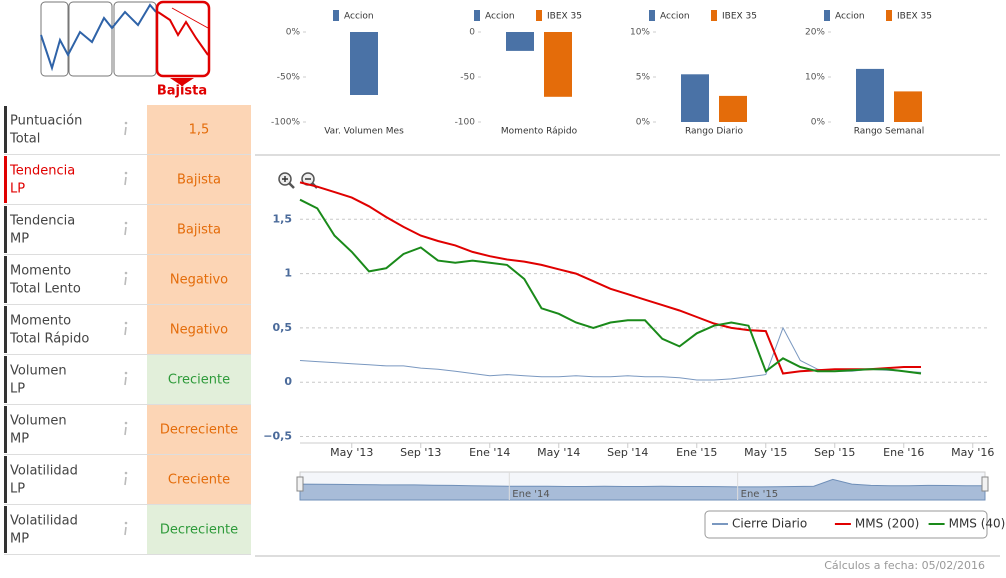 The image size is (1006, 578). Describe the element at coordinates (467, 78) in the screenshot. I see `y-tick-label: -50` at that location.